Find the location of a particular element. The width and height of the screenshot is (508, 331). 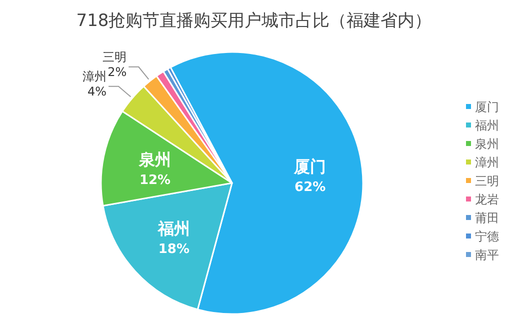

legend-label: 泉州 is located at coordinates (487, 144).